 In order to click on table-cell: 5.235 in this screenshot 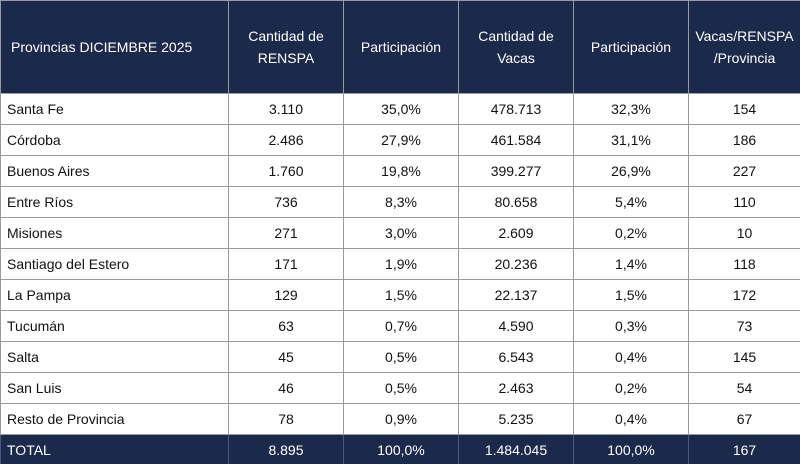, I will do `click(516, 419)`.